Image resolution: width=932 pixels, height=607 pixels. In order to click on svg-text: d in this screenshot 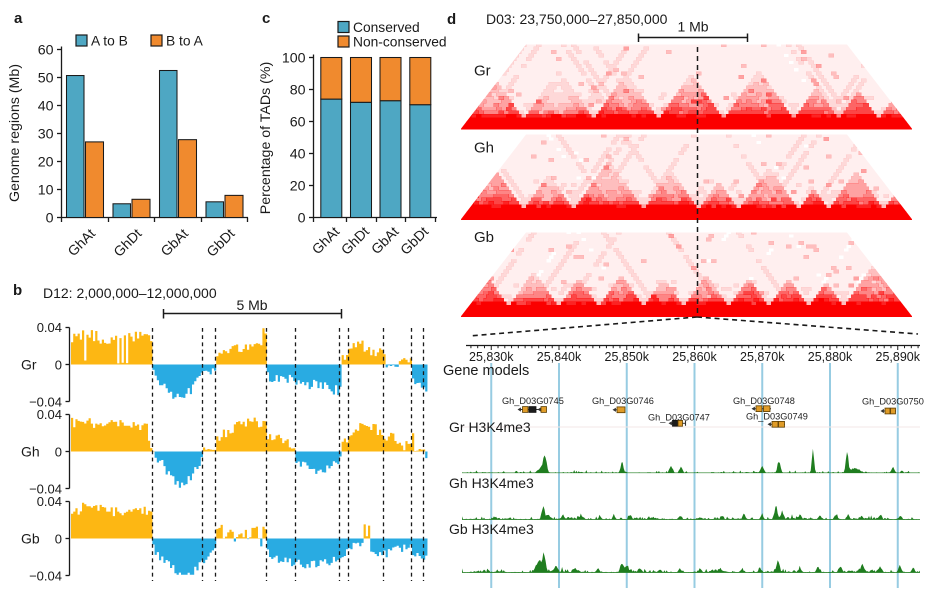, I will do `click(451, 19)`.